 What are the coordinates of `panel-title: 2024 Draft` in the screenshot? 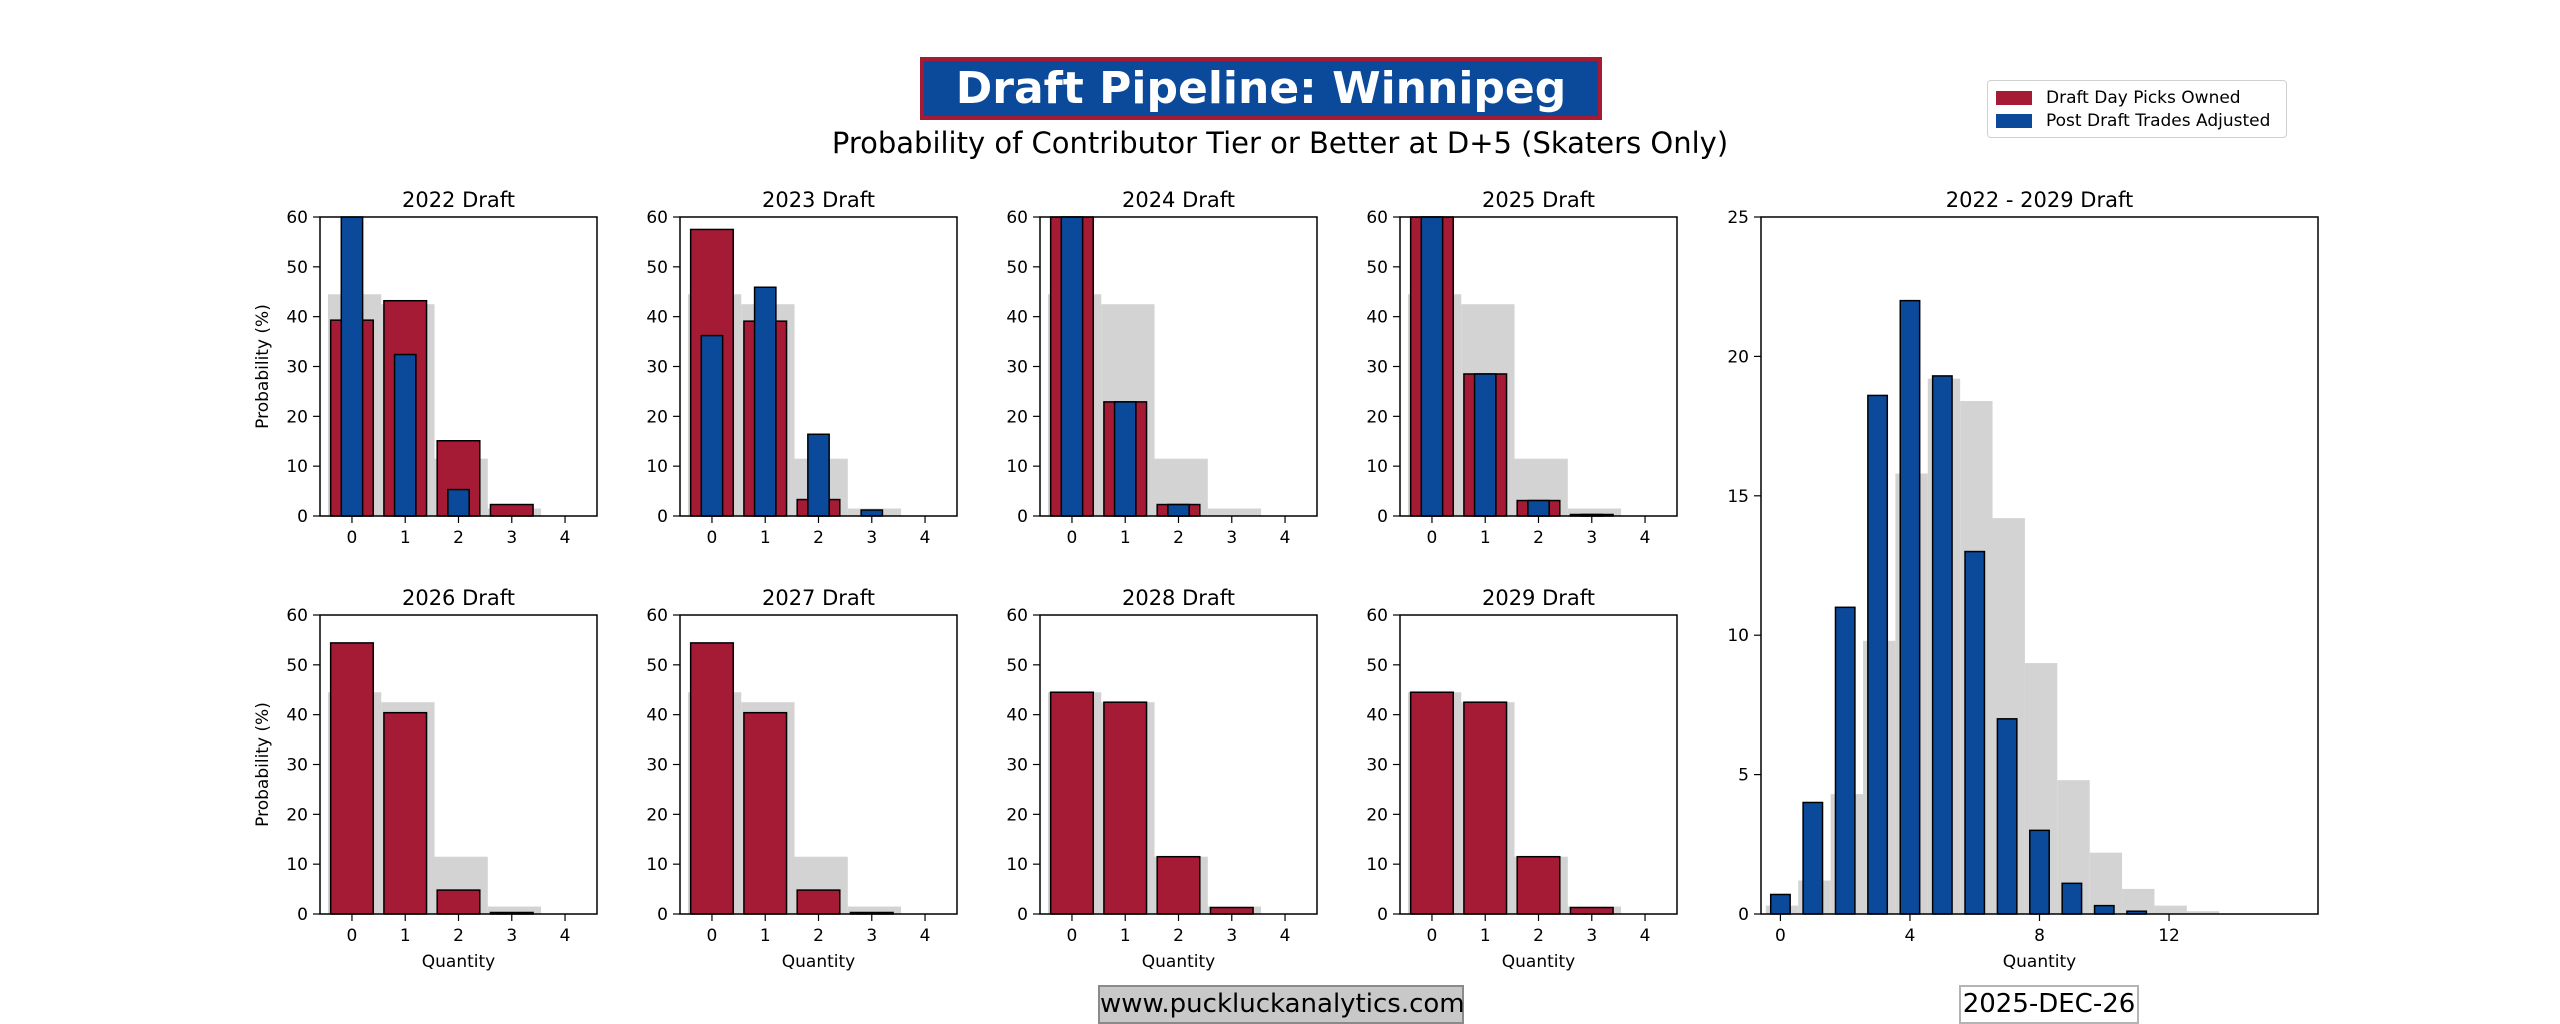 It's located at (1178, 200).